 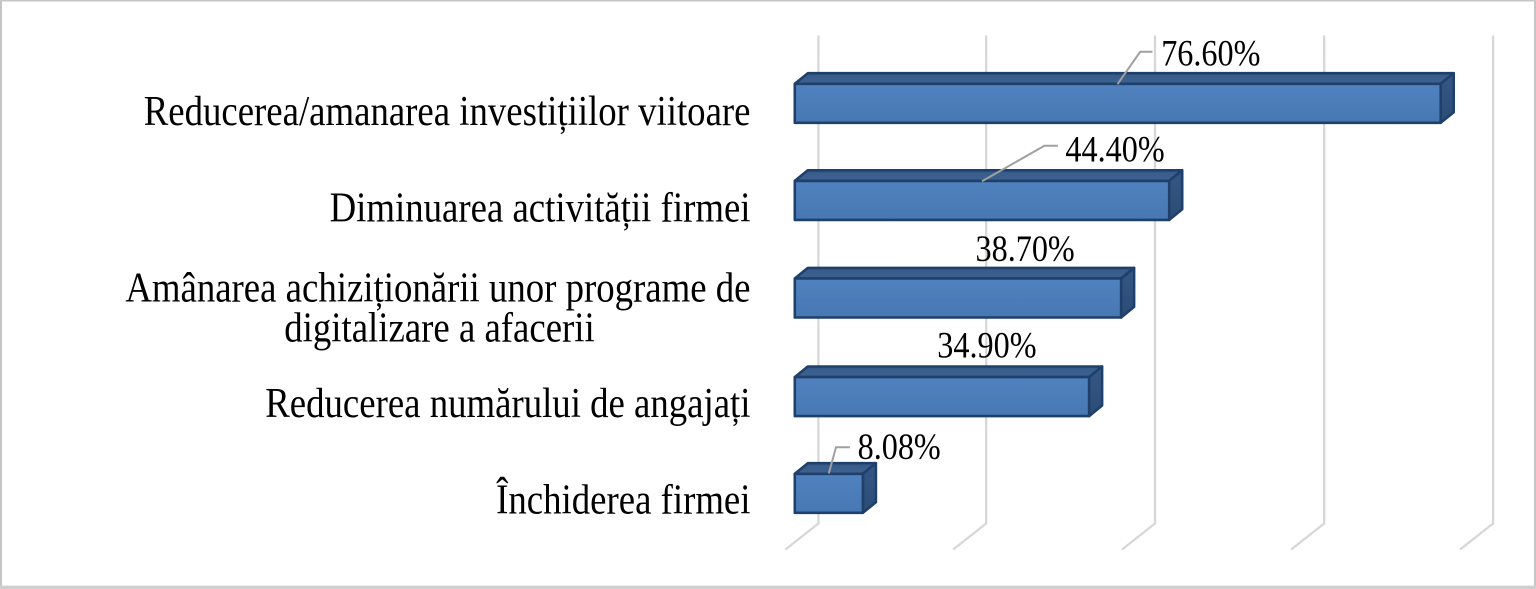 I want to click on svg-text:Amânarea achiziționării unor p: Amânarea achiziționării unor programe de, so click(x=437, y=287).